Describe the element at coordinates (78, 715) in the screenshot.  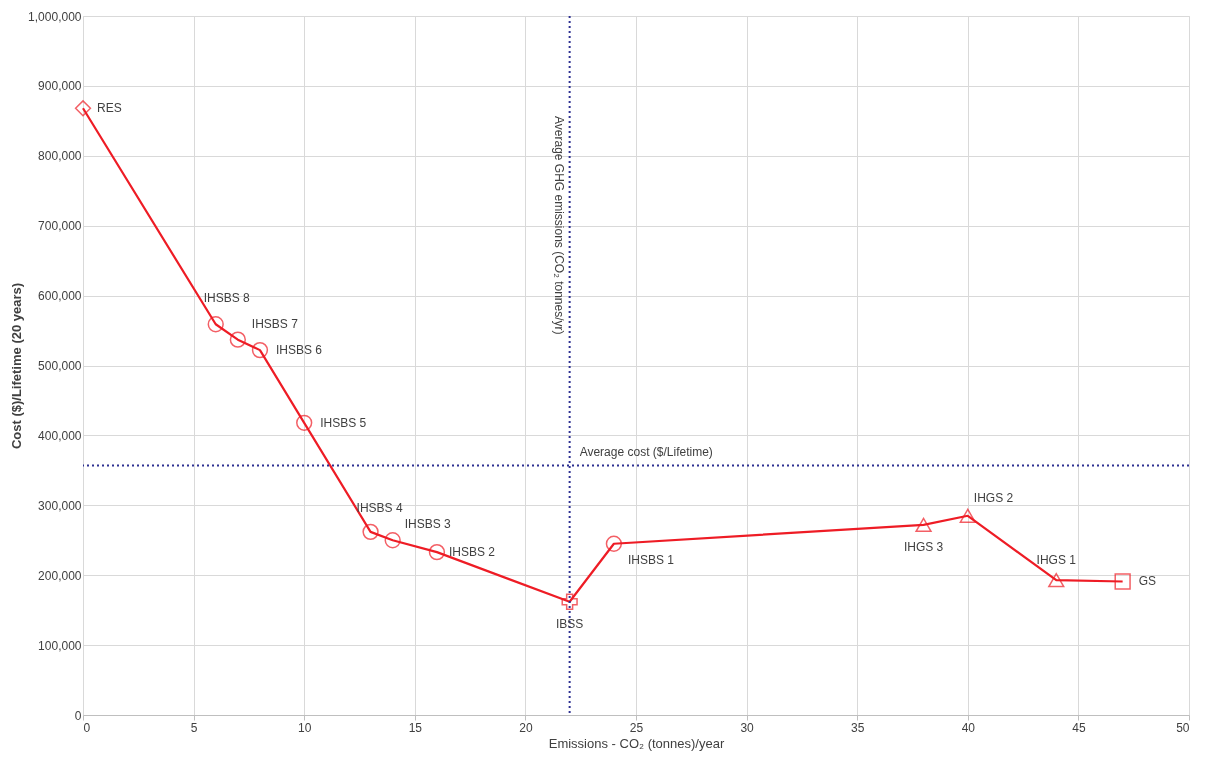
I see `y-tick-label: 0` at that location.